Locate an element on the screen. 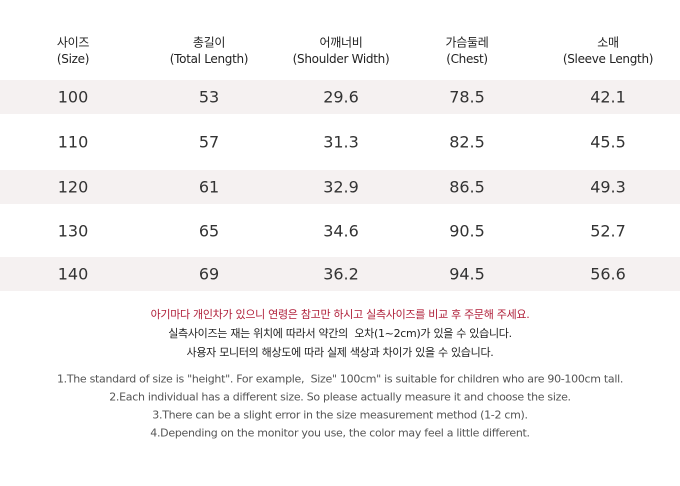  table-cell: 36.2 is located at coordinates (341, 274).